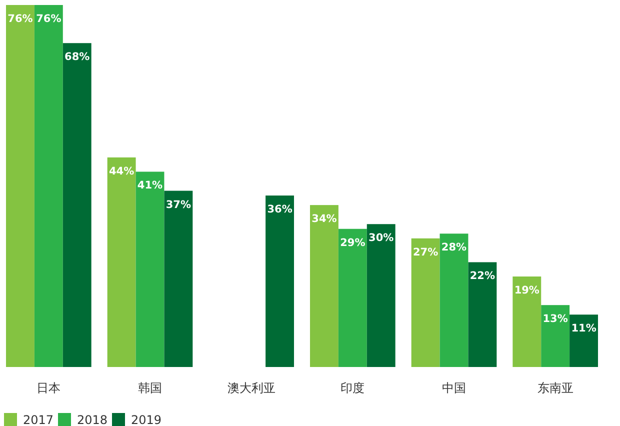 The height and width of the screenshot is (426, 620). I want to click on data-label: 29%, so click(353, 242).